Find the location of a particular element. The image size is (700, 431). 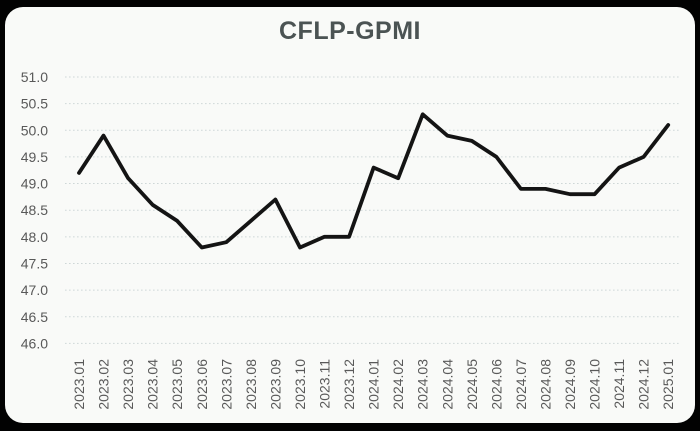

y-tick-label: 46.0 is located at coordinates (34, 343).